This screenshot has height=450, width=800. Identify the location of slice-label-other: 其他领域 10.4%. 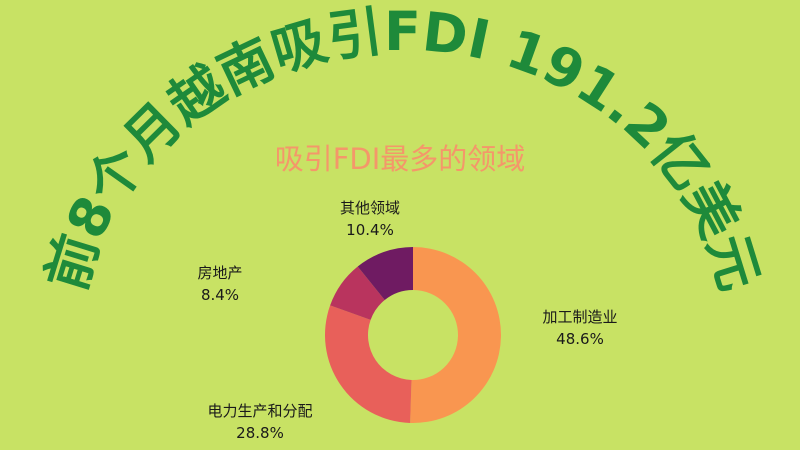
(369, 219).